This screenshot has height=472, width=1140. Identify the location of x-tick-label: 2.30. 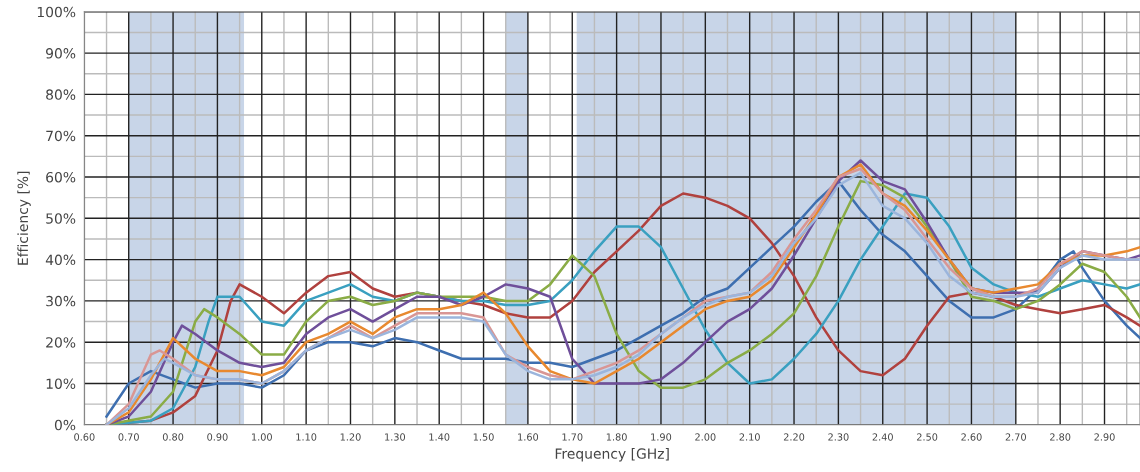
(838, 437).